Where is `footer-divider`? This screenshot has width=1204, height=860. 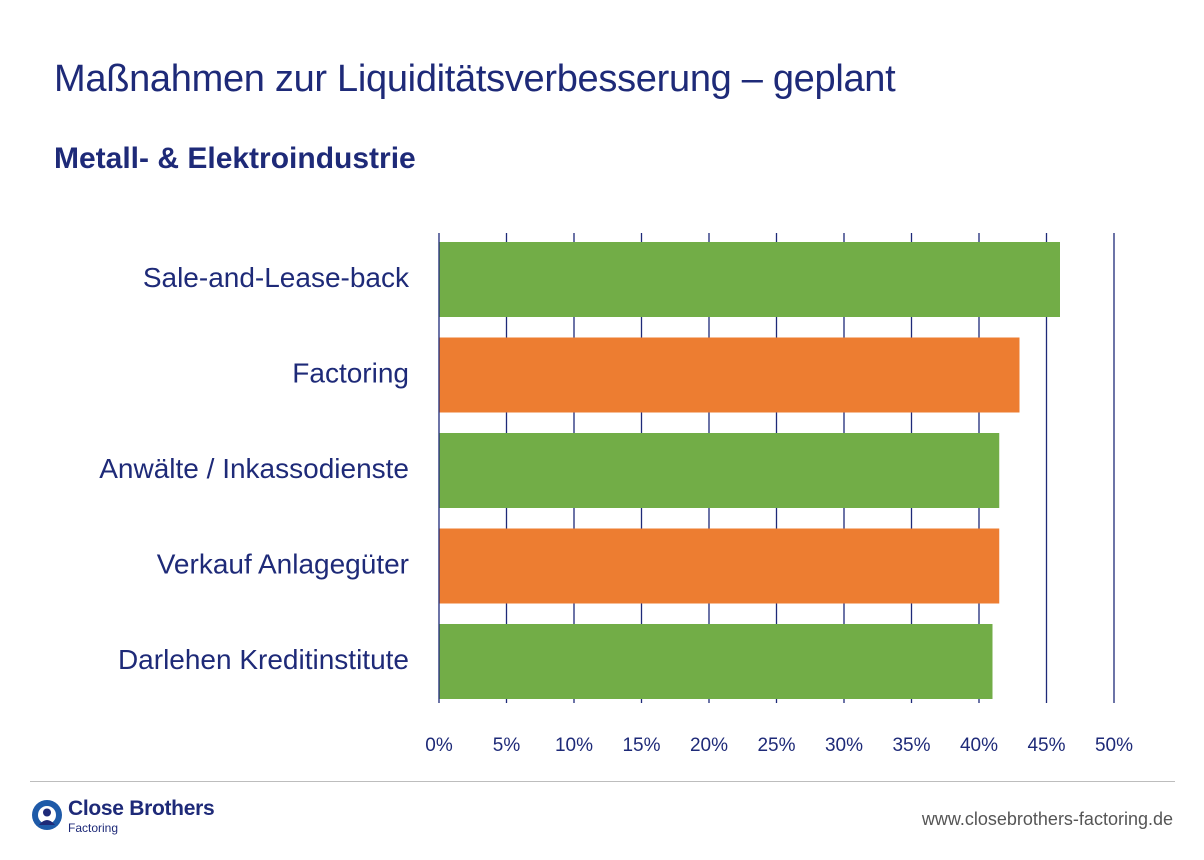 footer-divider is located at coordinates (602, 781).